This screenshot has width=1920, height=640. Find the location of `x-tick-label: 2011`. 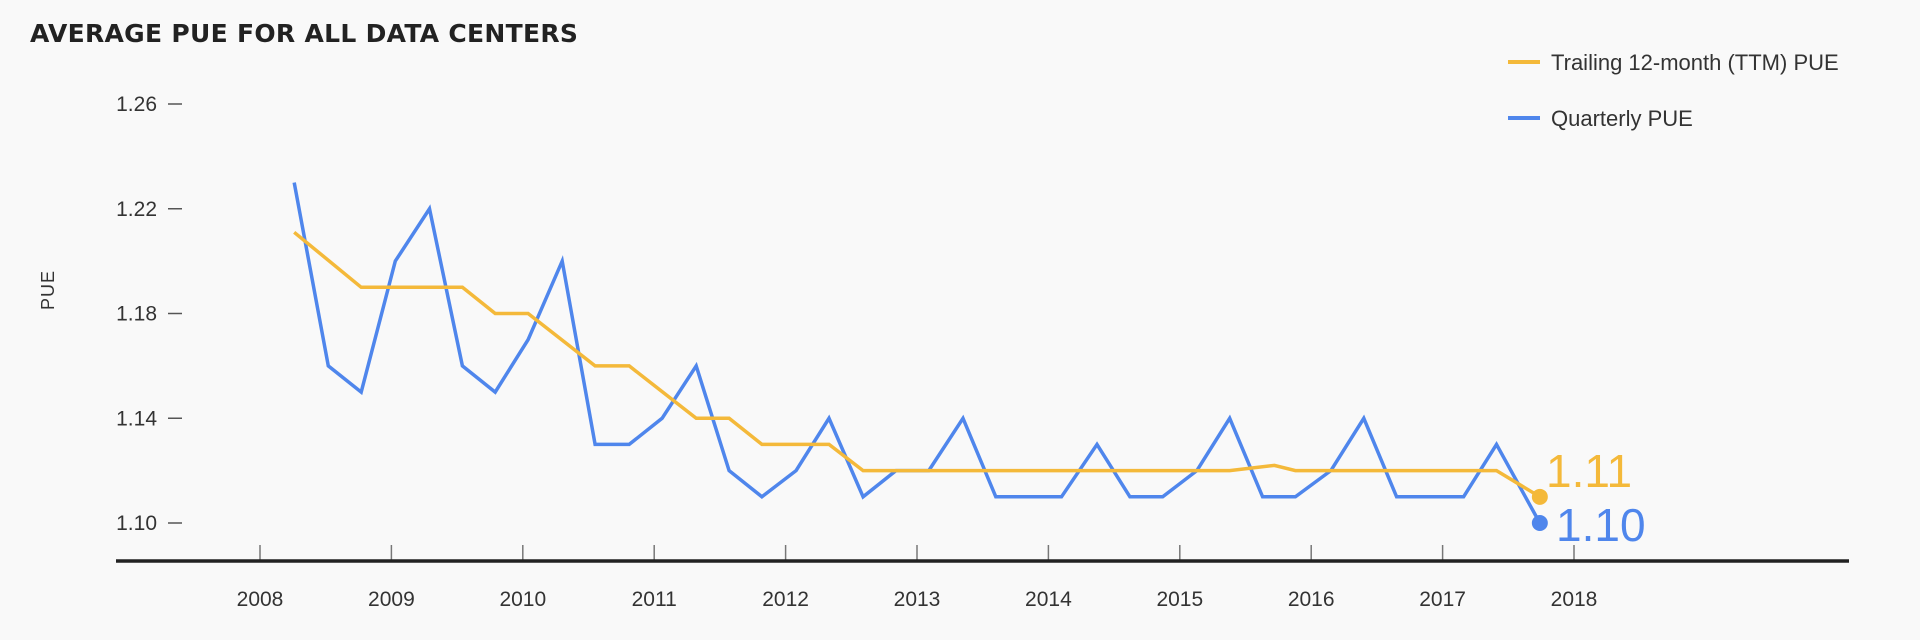

x-tick-label: 2011 is located at coordinates (654, 599).